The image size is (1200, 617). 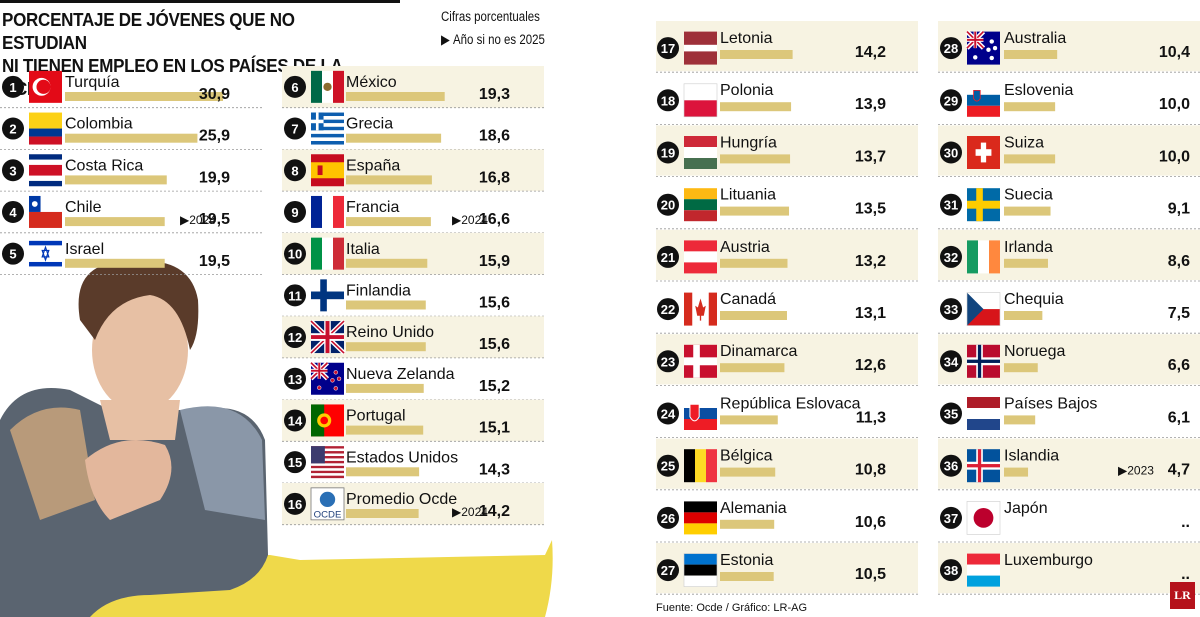 I want to click on rank-number: 10, so click(x=295, y=254).